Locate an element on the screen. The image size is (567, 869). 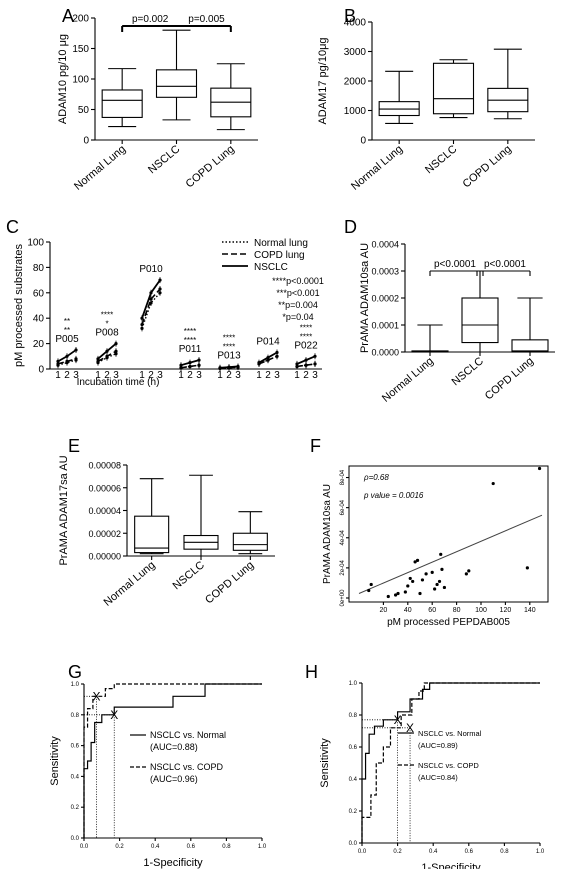
y-axis-label-B: ADAM17 pg/10μg is located at coordinates (323, 80).